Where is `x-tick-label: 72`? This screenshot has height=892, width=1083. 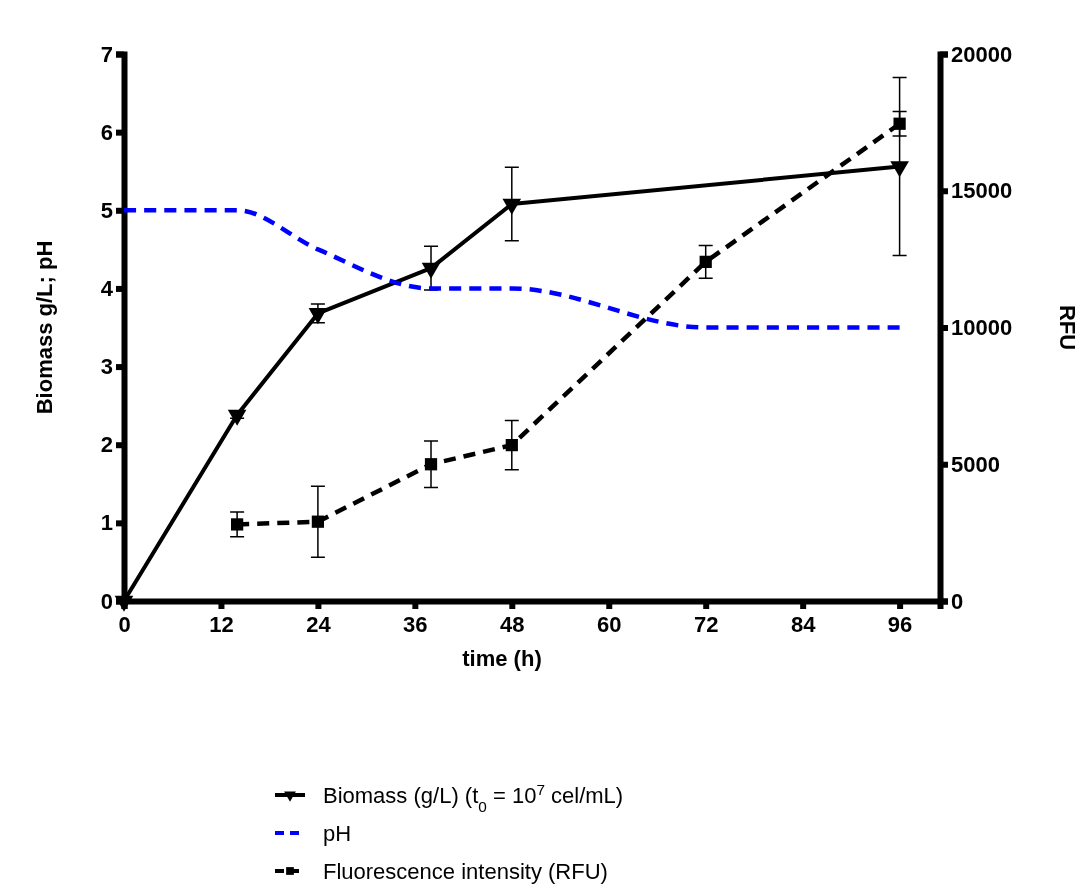
x-tick-label: 72 is located at coordinates (706, 624).